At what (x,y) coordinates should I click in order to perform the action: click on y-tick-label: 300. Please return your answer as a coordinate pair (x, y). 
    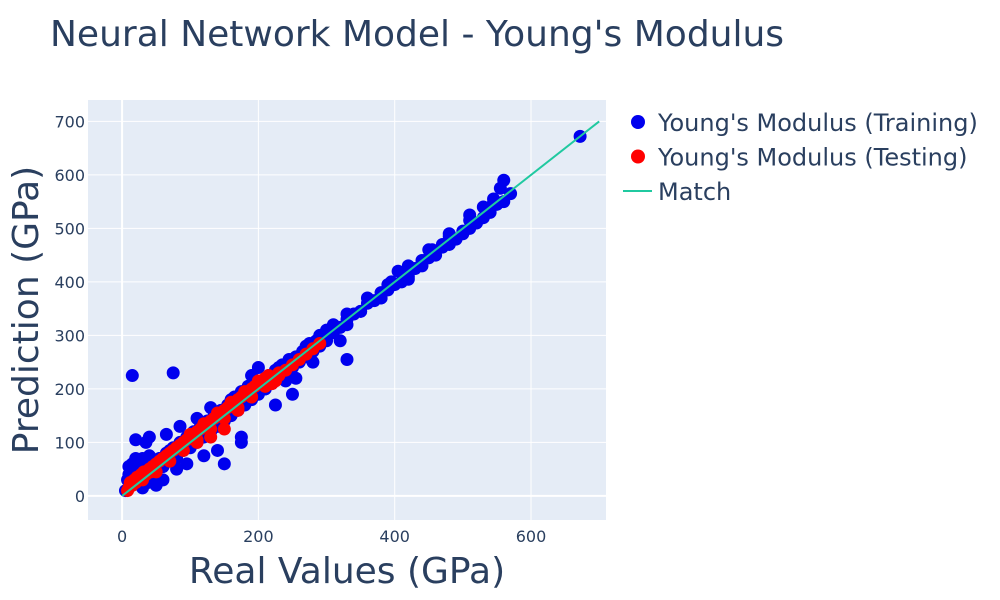
    Looking at the image, I should click on (69, 335).